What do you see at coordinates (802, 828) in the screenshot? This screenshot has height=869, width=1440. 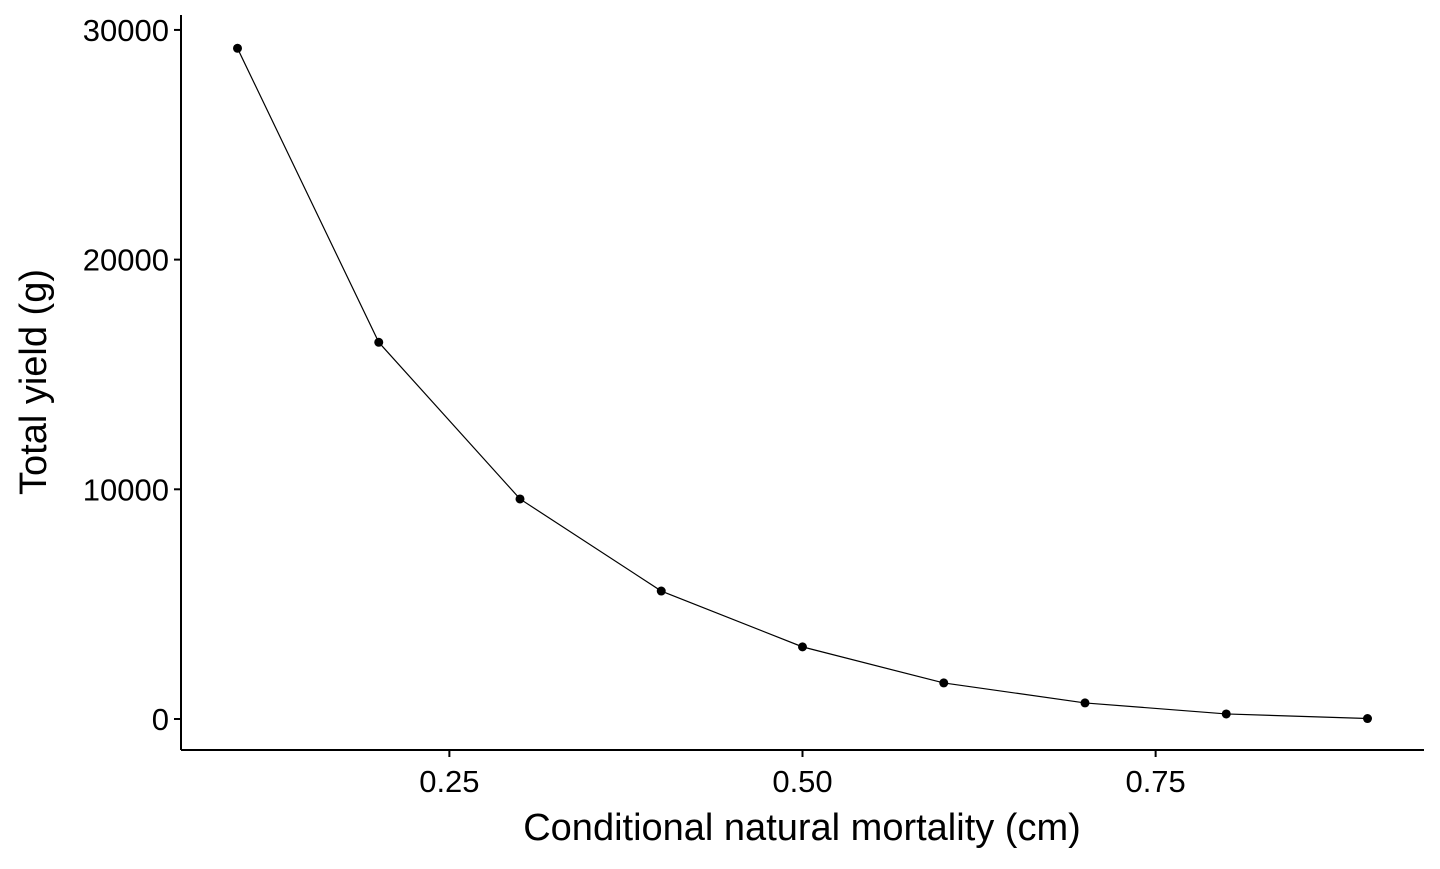 I see `x-axis-label: Conditional natural mortality (cm)` at bounding box center [802, 828].